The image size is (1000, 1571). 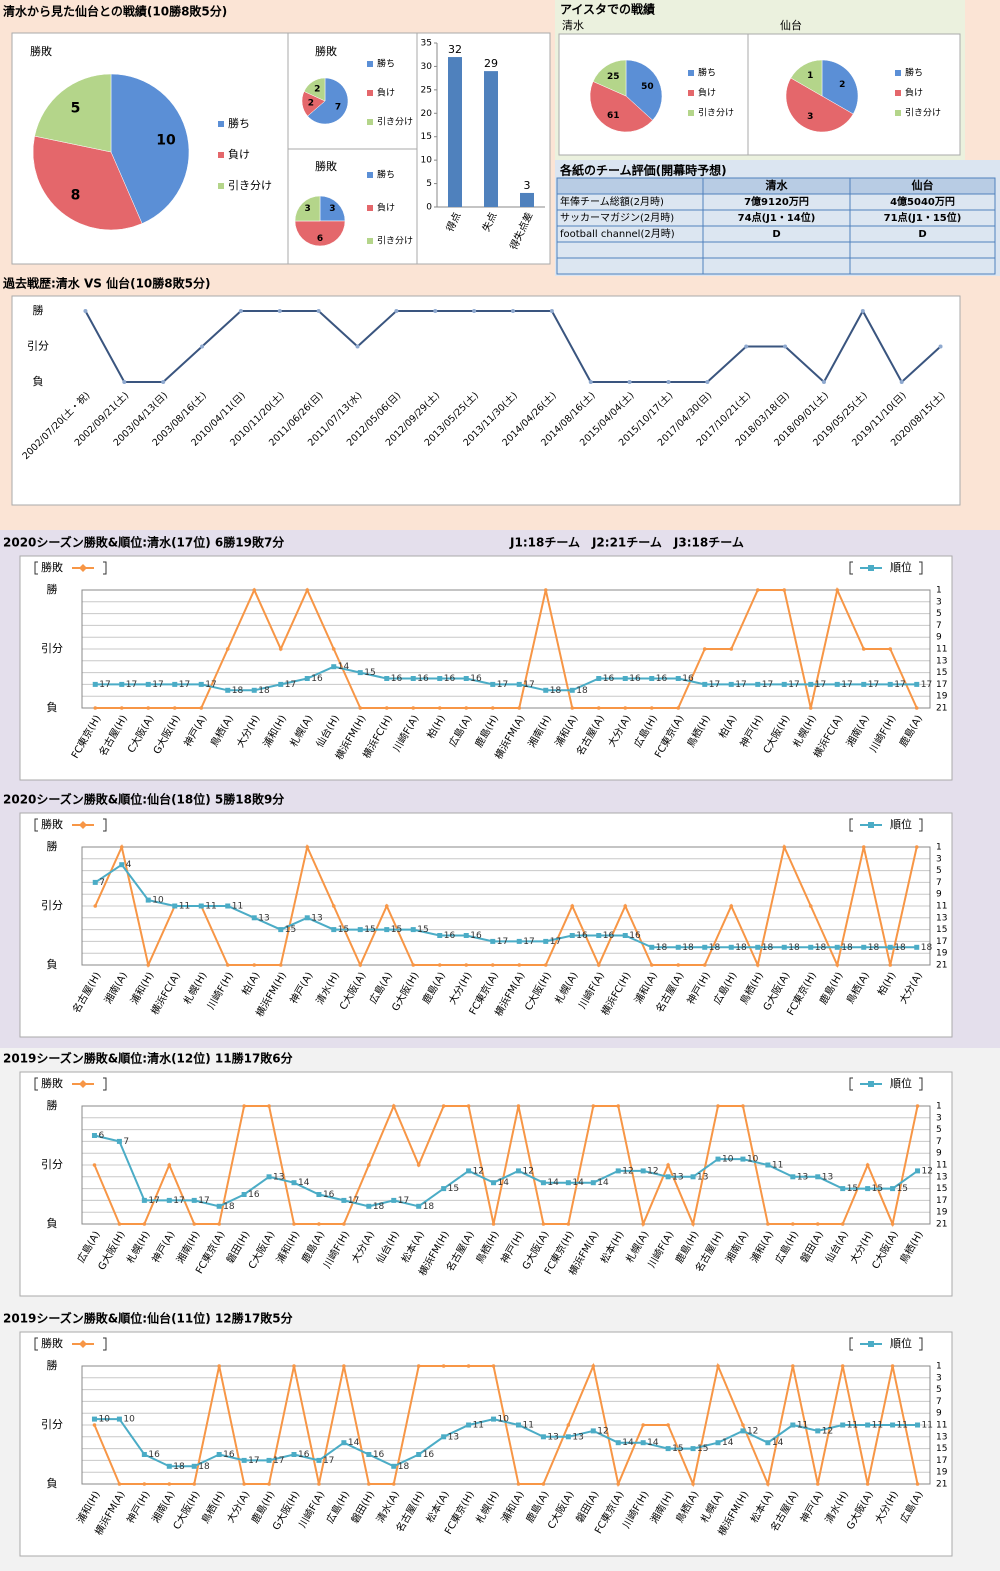 What do you see at coordinates (941, 1426) in the screenshot?
I see `y2-tick-label: 11` at bounding box center [941, 1426].